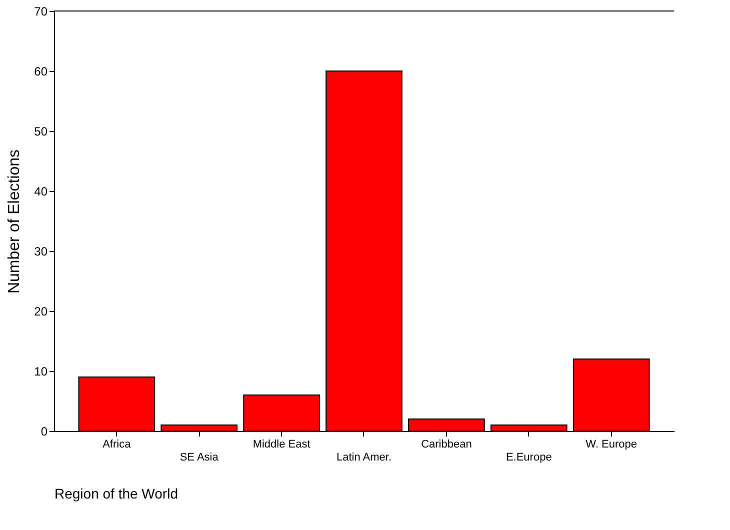 The image size is (730, 530). Describe the element at coordinates (41, 251) in the screenshot. I see `y-tick-label: 30` at that location.